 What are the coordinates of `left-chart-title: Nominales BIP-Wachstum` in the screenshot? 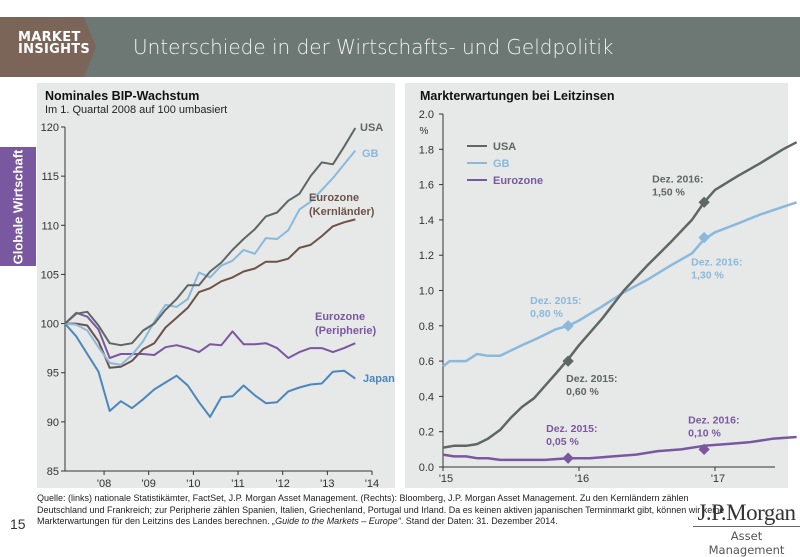 It's located at (122, 96).